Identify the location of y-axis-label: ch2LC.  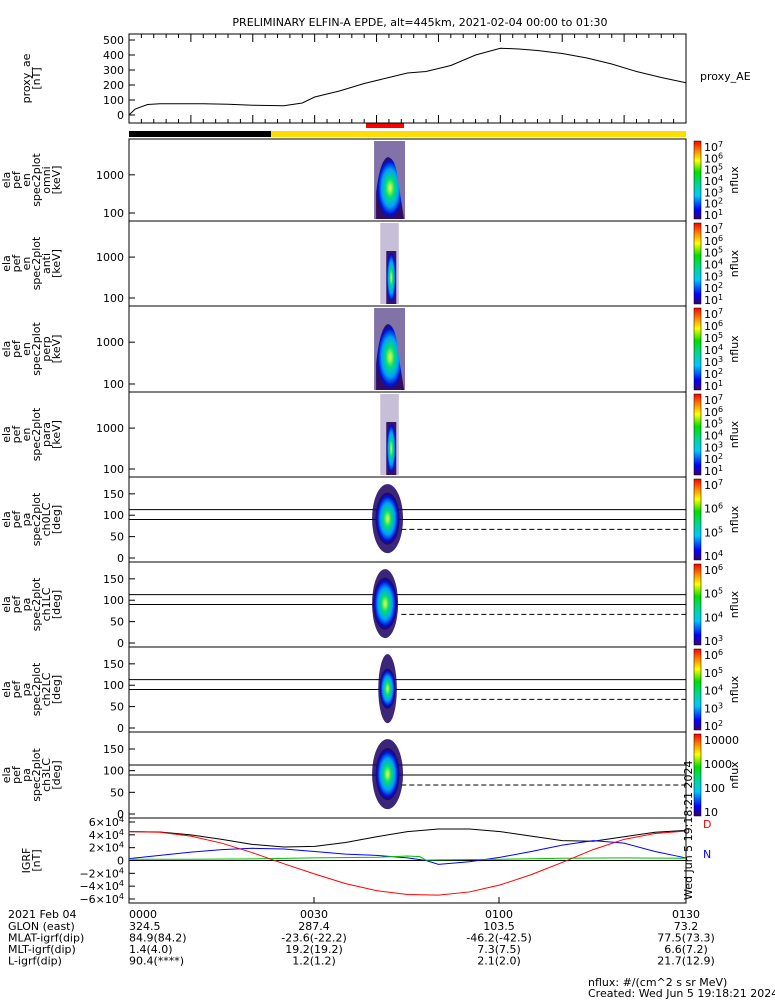
(46, 689).